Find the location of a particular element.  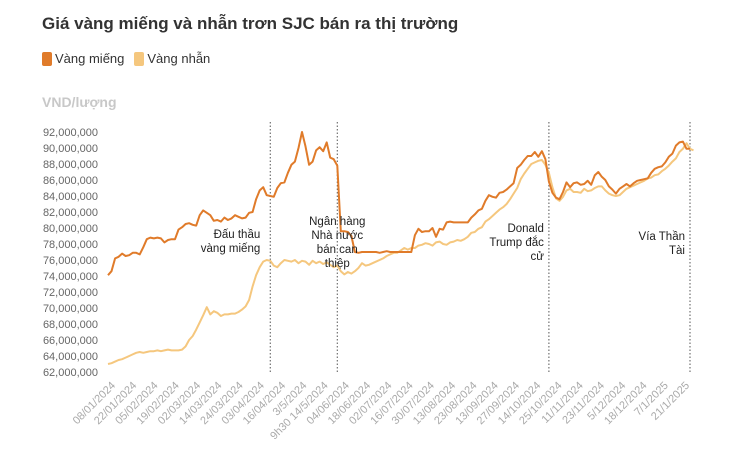

y-tick-label: 74,000,000 is located at coordinates (70, 277).